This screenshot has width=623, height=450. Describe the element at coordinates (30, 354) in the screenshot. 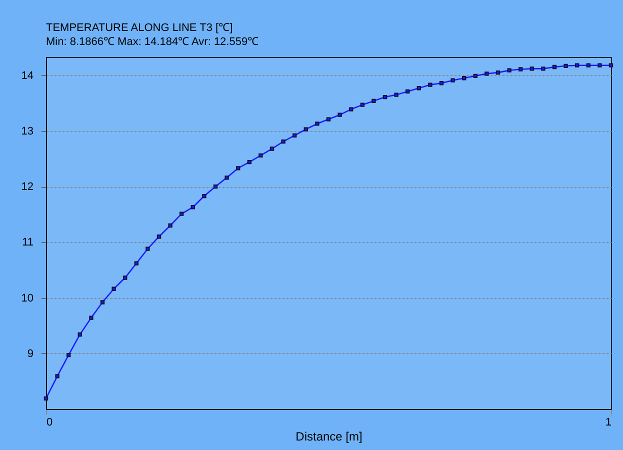

I see `y-tick-label: 9` at that location.